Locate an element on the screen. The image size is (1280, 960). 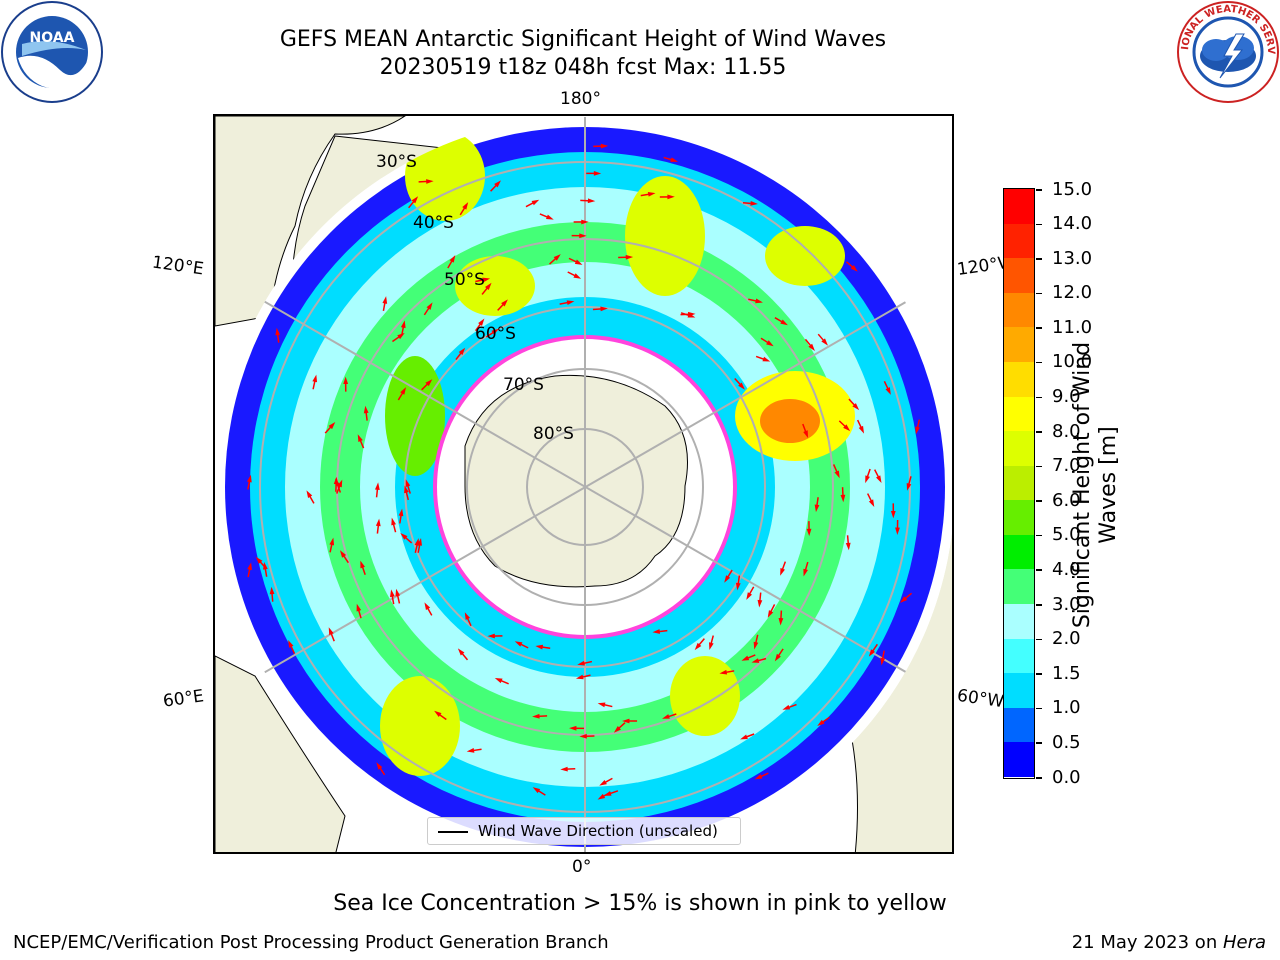
lon-label-60w: 60°W is located at coordinates (980, 699).